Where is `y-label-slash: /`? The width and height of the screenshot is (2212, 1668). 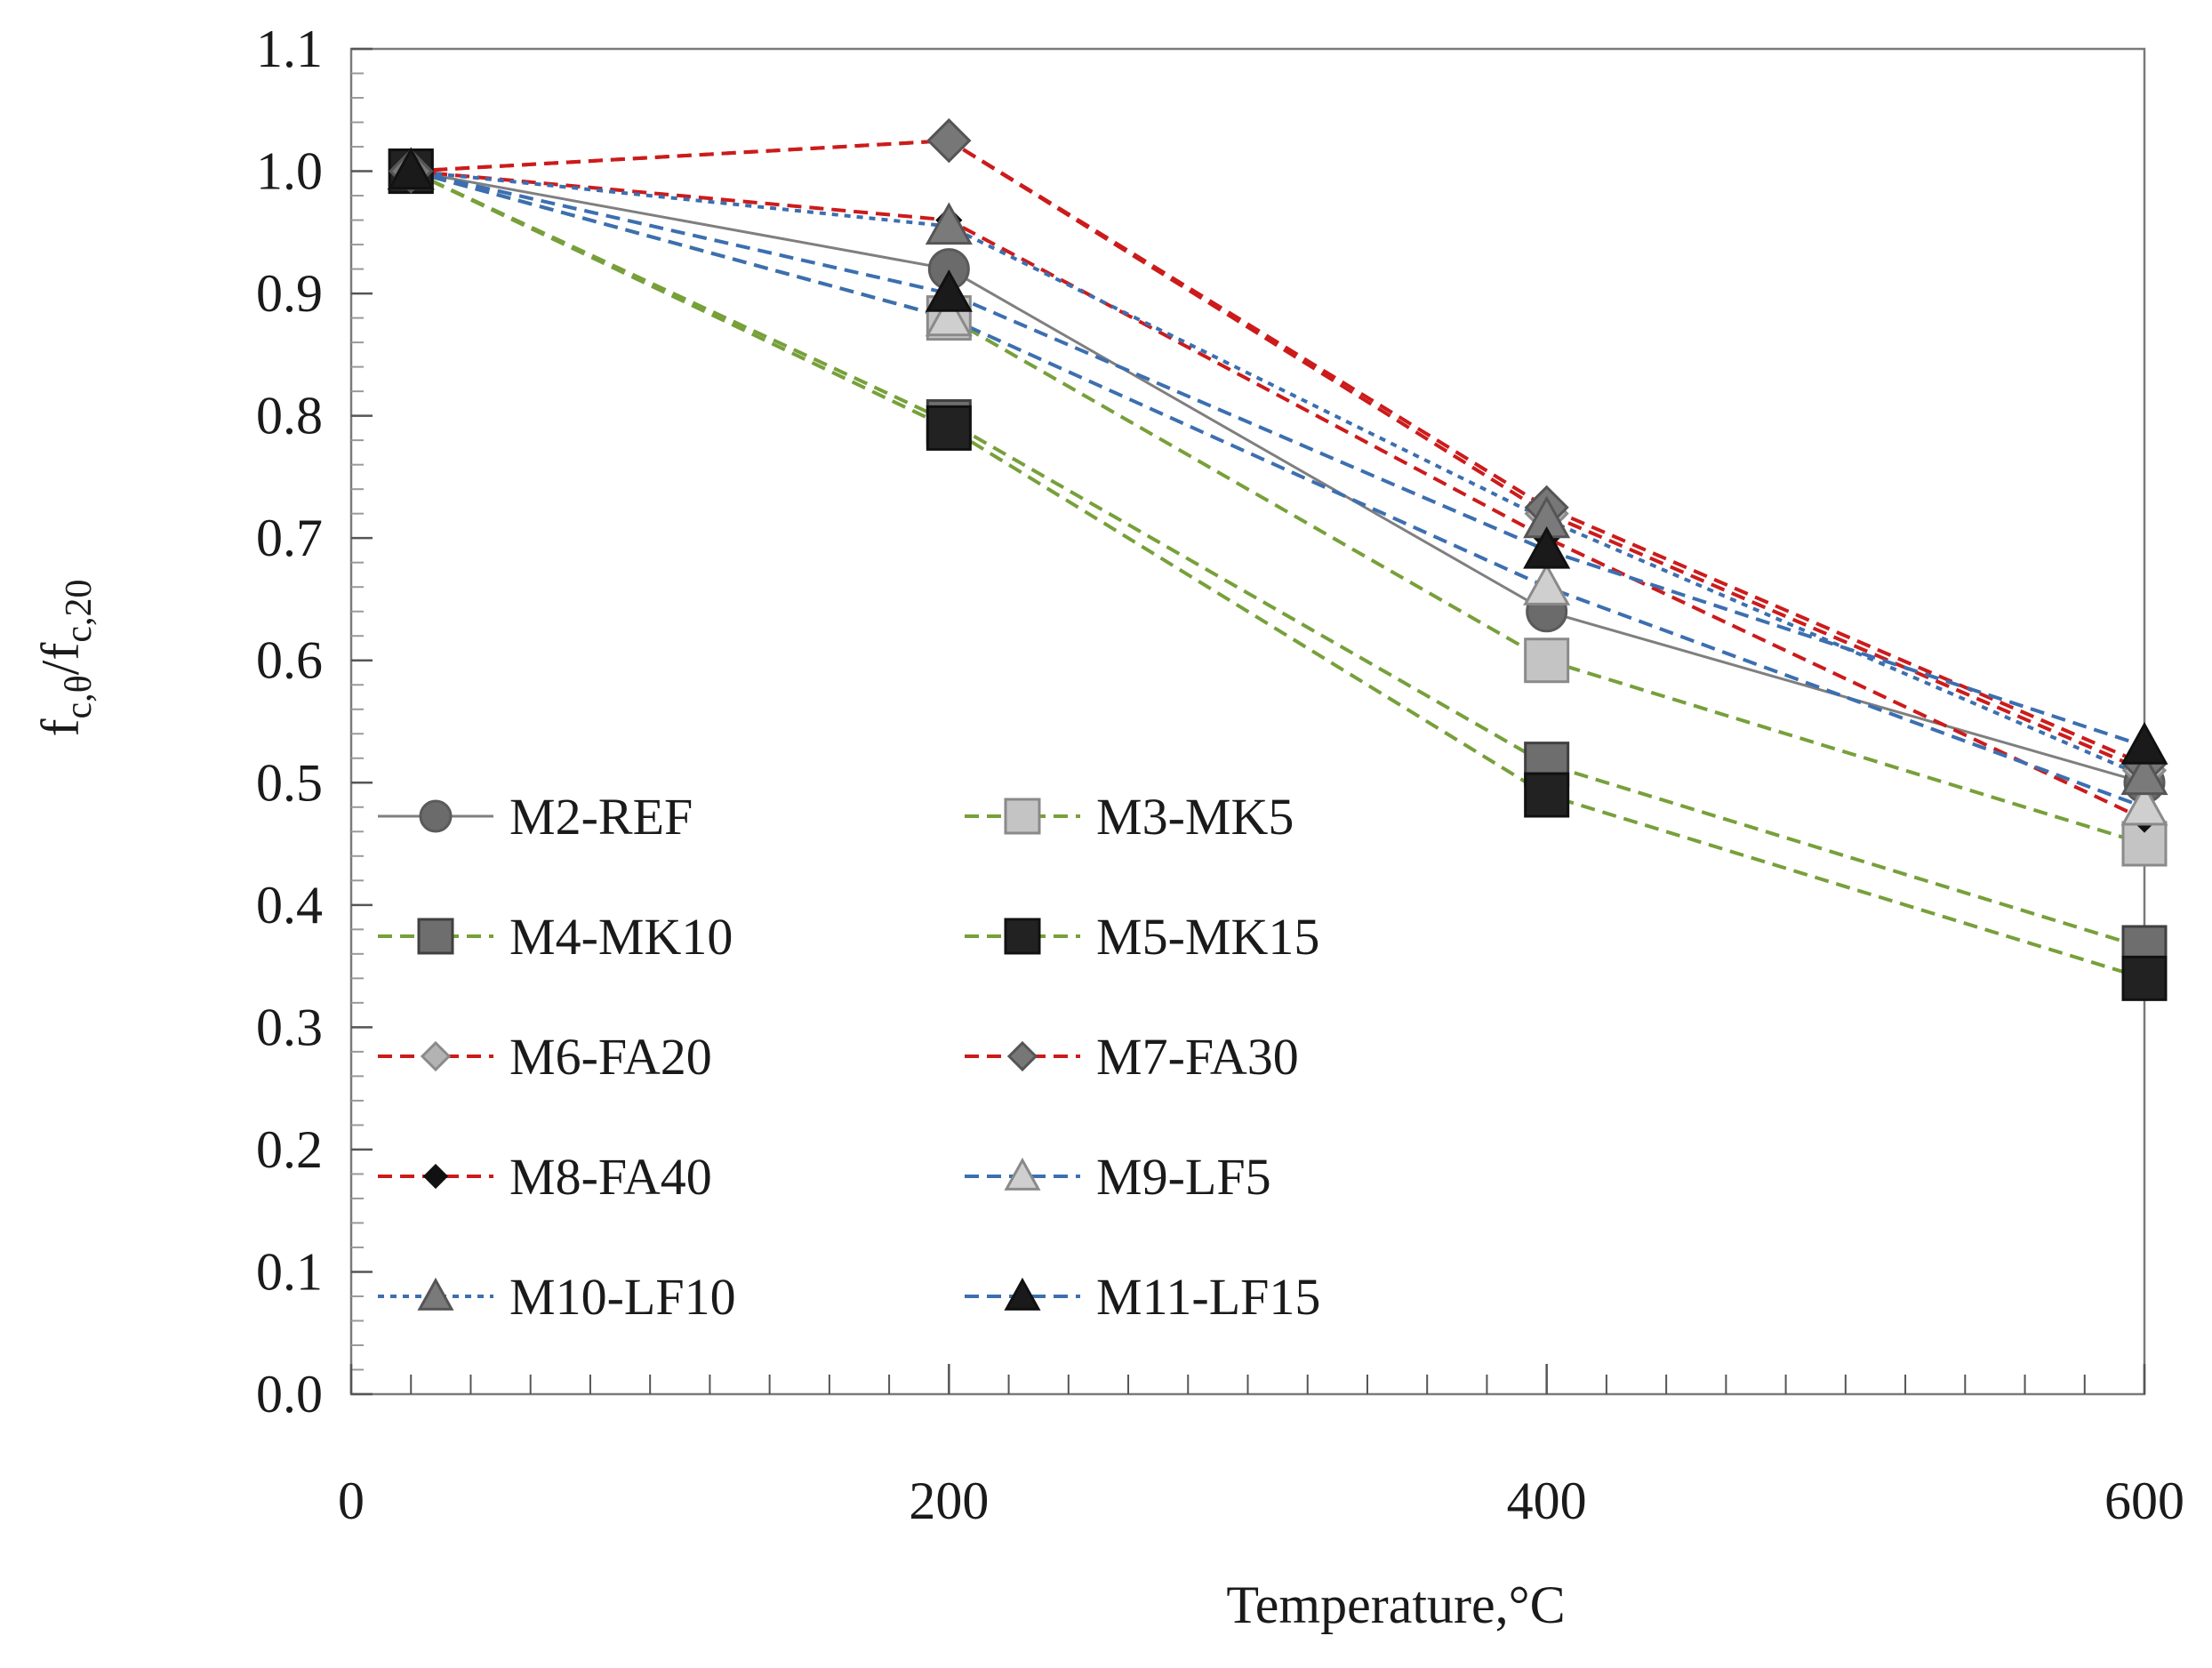 y-label-slash: / is located at coordinates (60, 667).